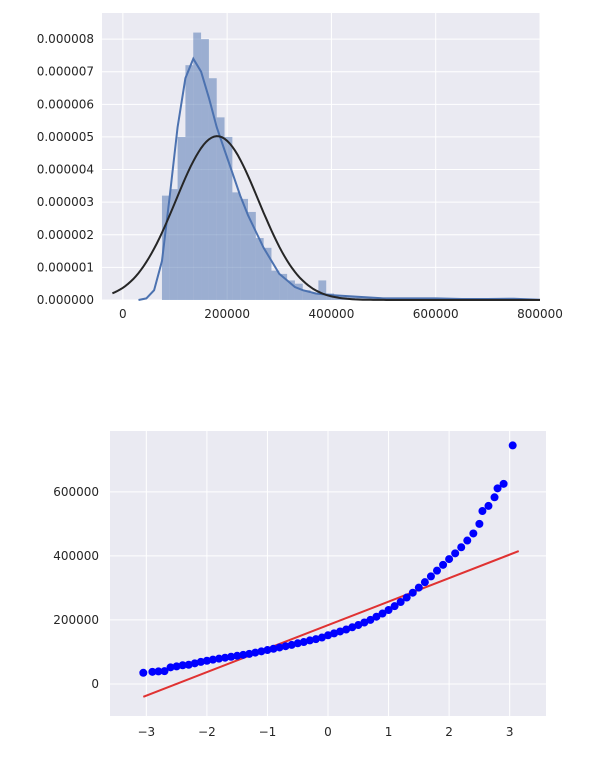 The image size is (589, 781). I want to click on probability-y-tick-label: 600000, so click(76, 492).